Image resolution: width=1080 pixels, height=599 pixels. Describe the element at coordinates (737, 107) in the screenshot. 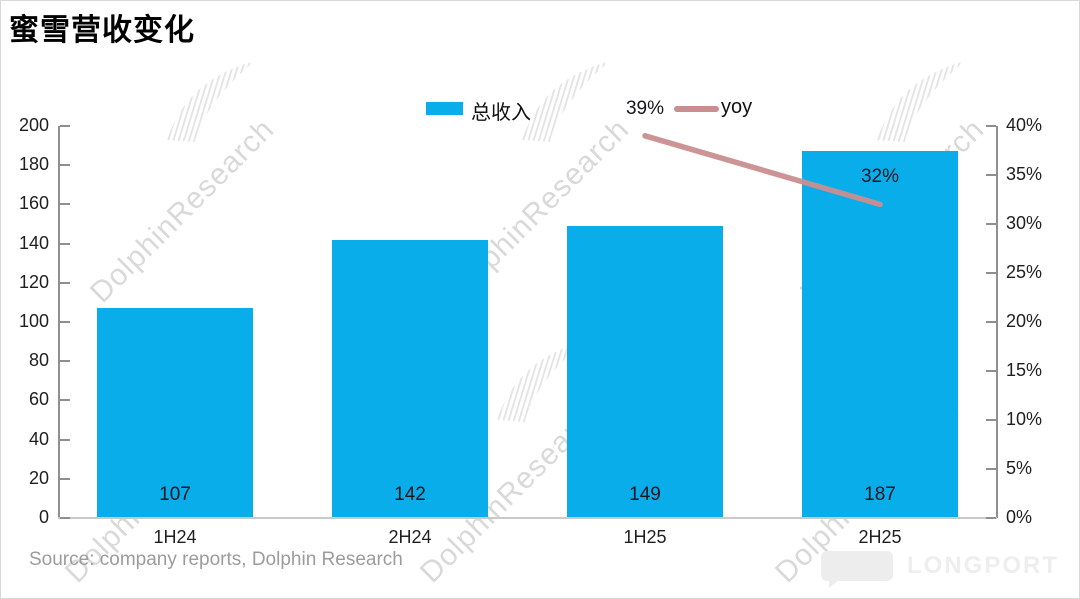

I see `legend-label-yoy: yoy` at that location.